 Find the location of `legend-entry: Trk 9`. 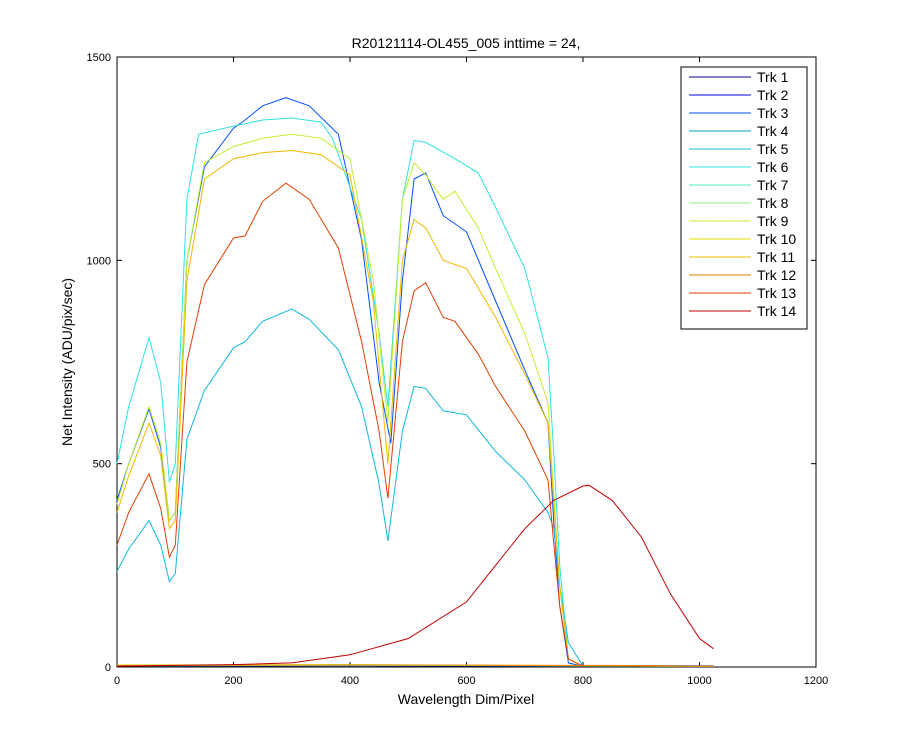

legend-entry: Trk 9 is located at coordinates (773, 221).